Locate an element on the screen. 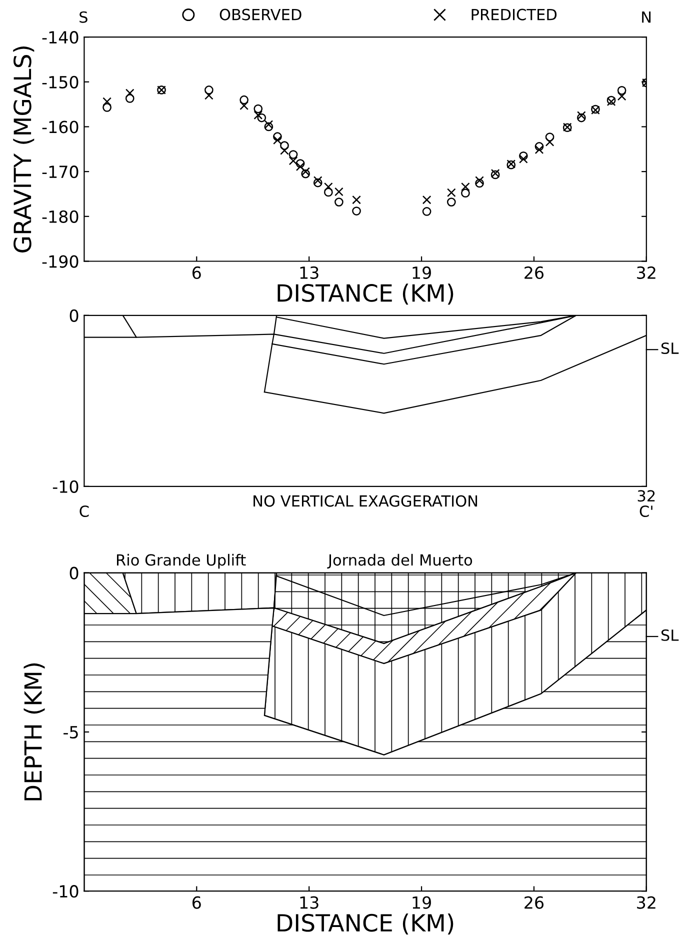 The height and width of the screenshot is (950, 679). text: S is located at coordinates (84, 17).